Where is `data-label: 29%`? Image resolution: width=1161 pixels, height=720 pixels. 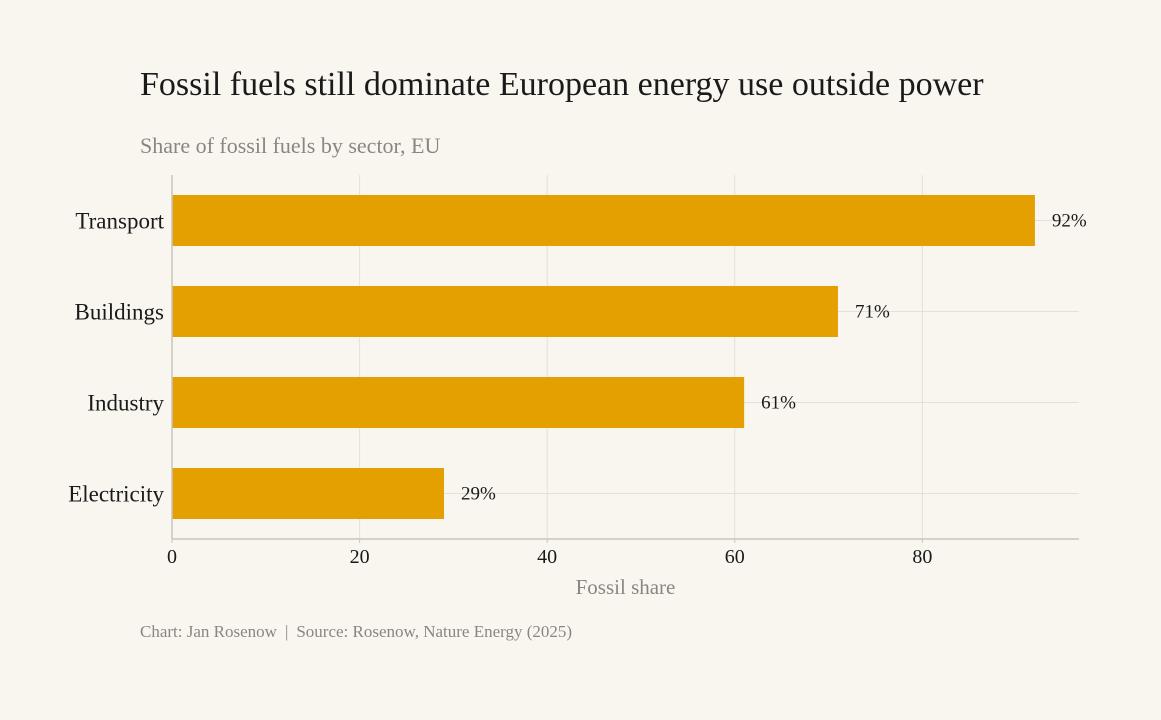 data-label: 29% is located at coordinates (478, 494).